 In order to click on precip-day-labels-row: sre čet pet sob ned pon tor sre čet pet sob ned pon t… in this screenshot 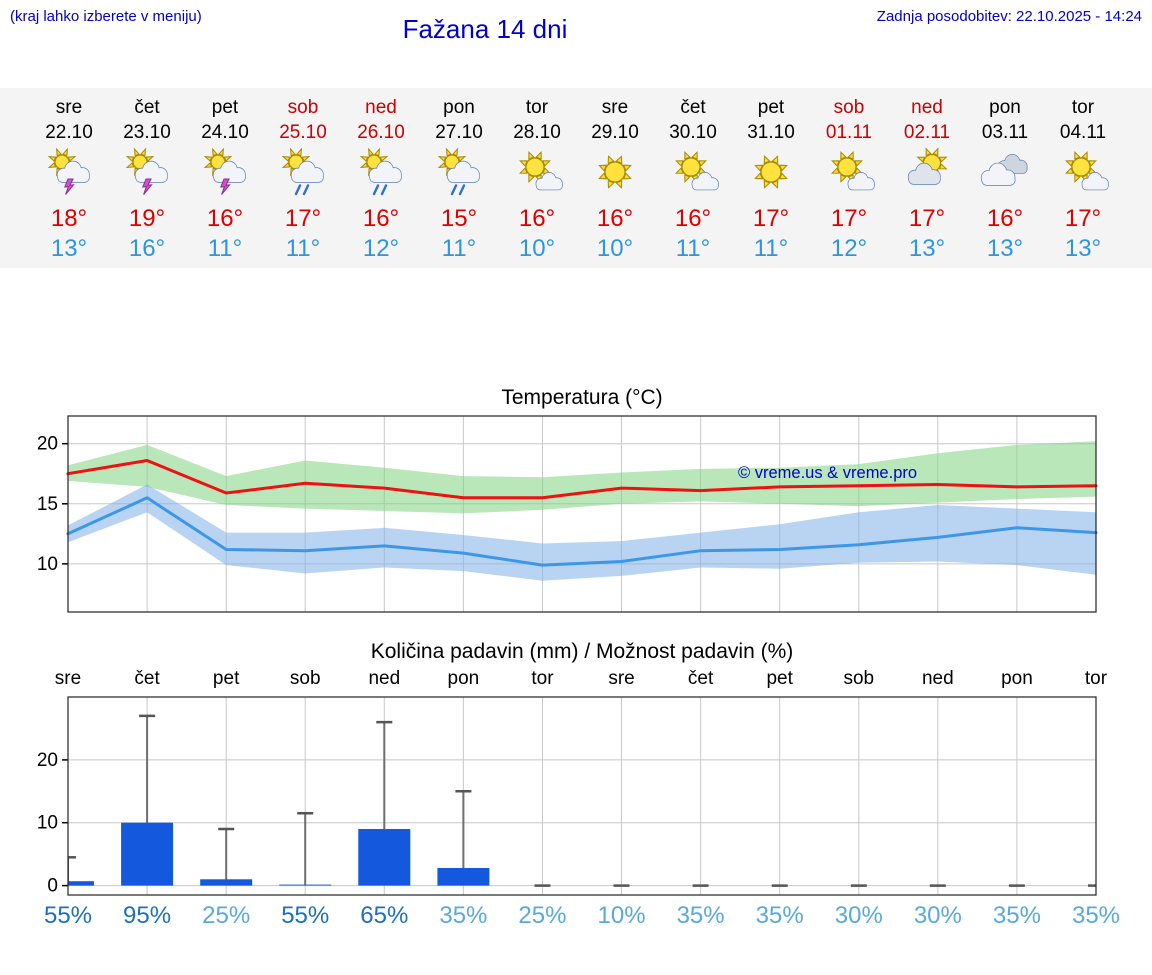, I will do `click(582, 681)`.